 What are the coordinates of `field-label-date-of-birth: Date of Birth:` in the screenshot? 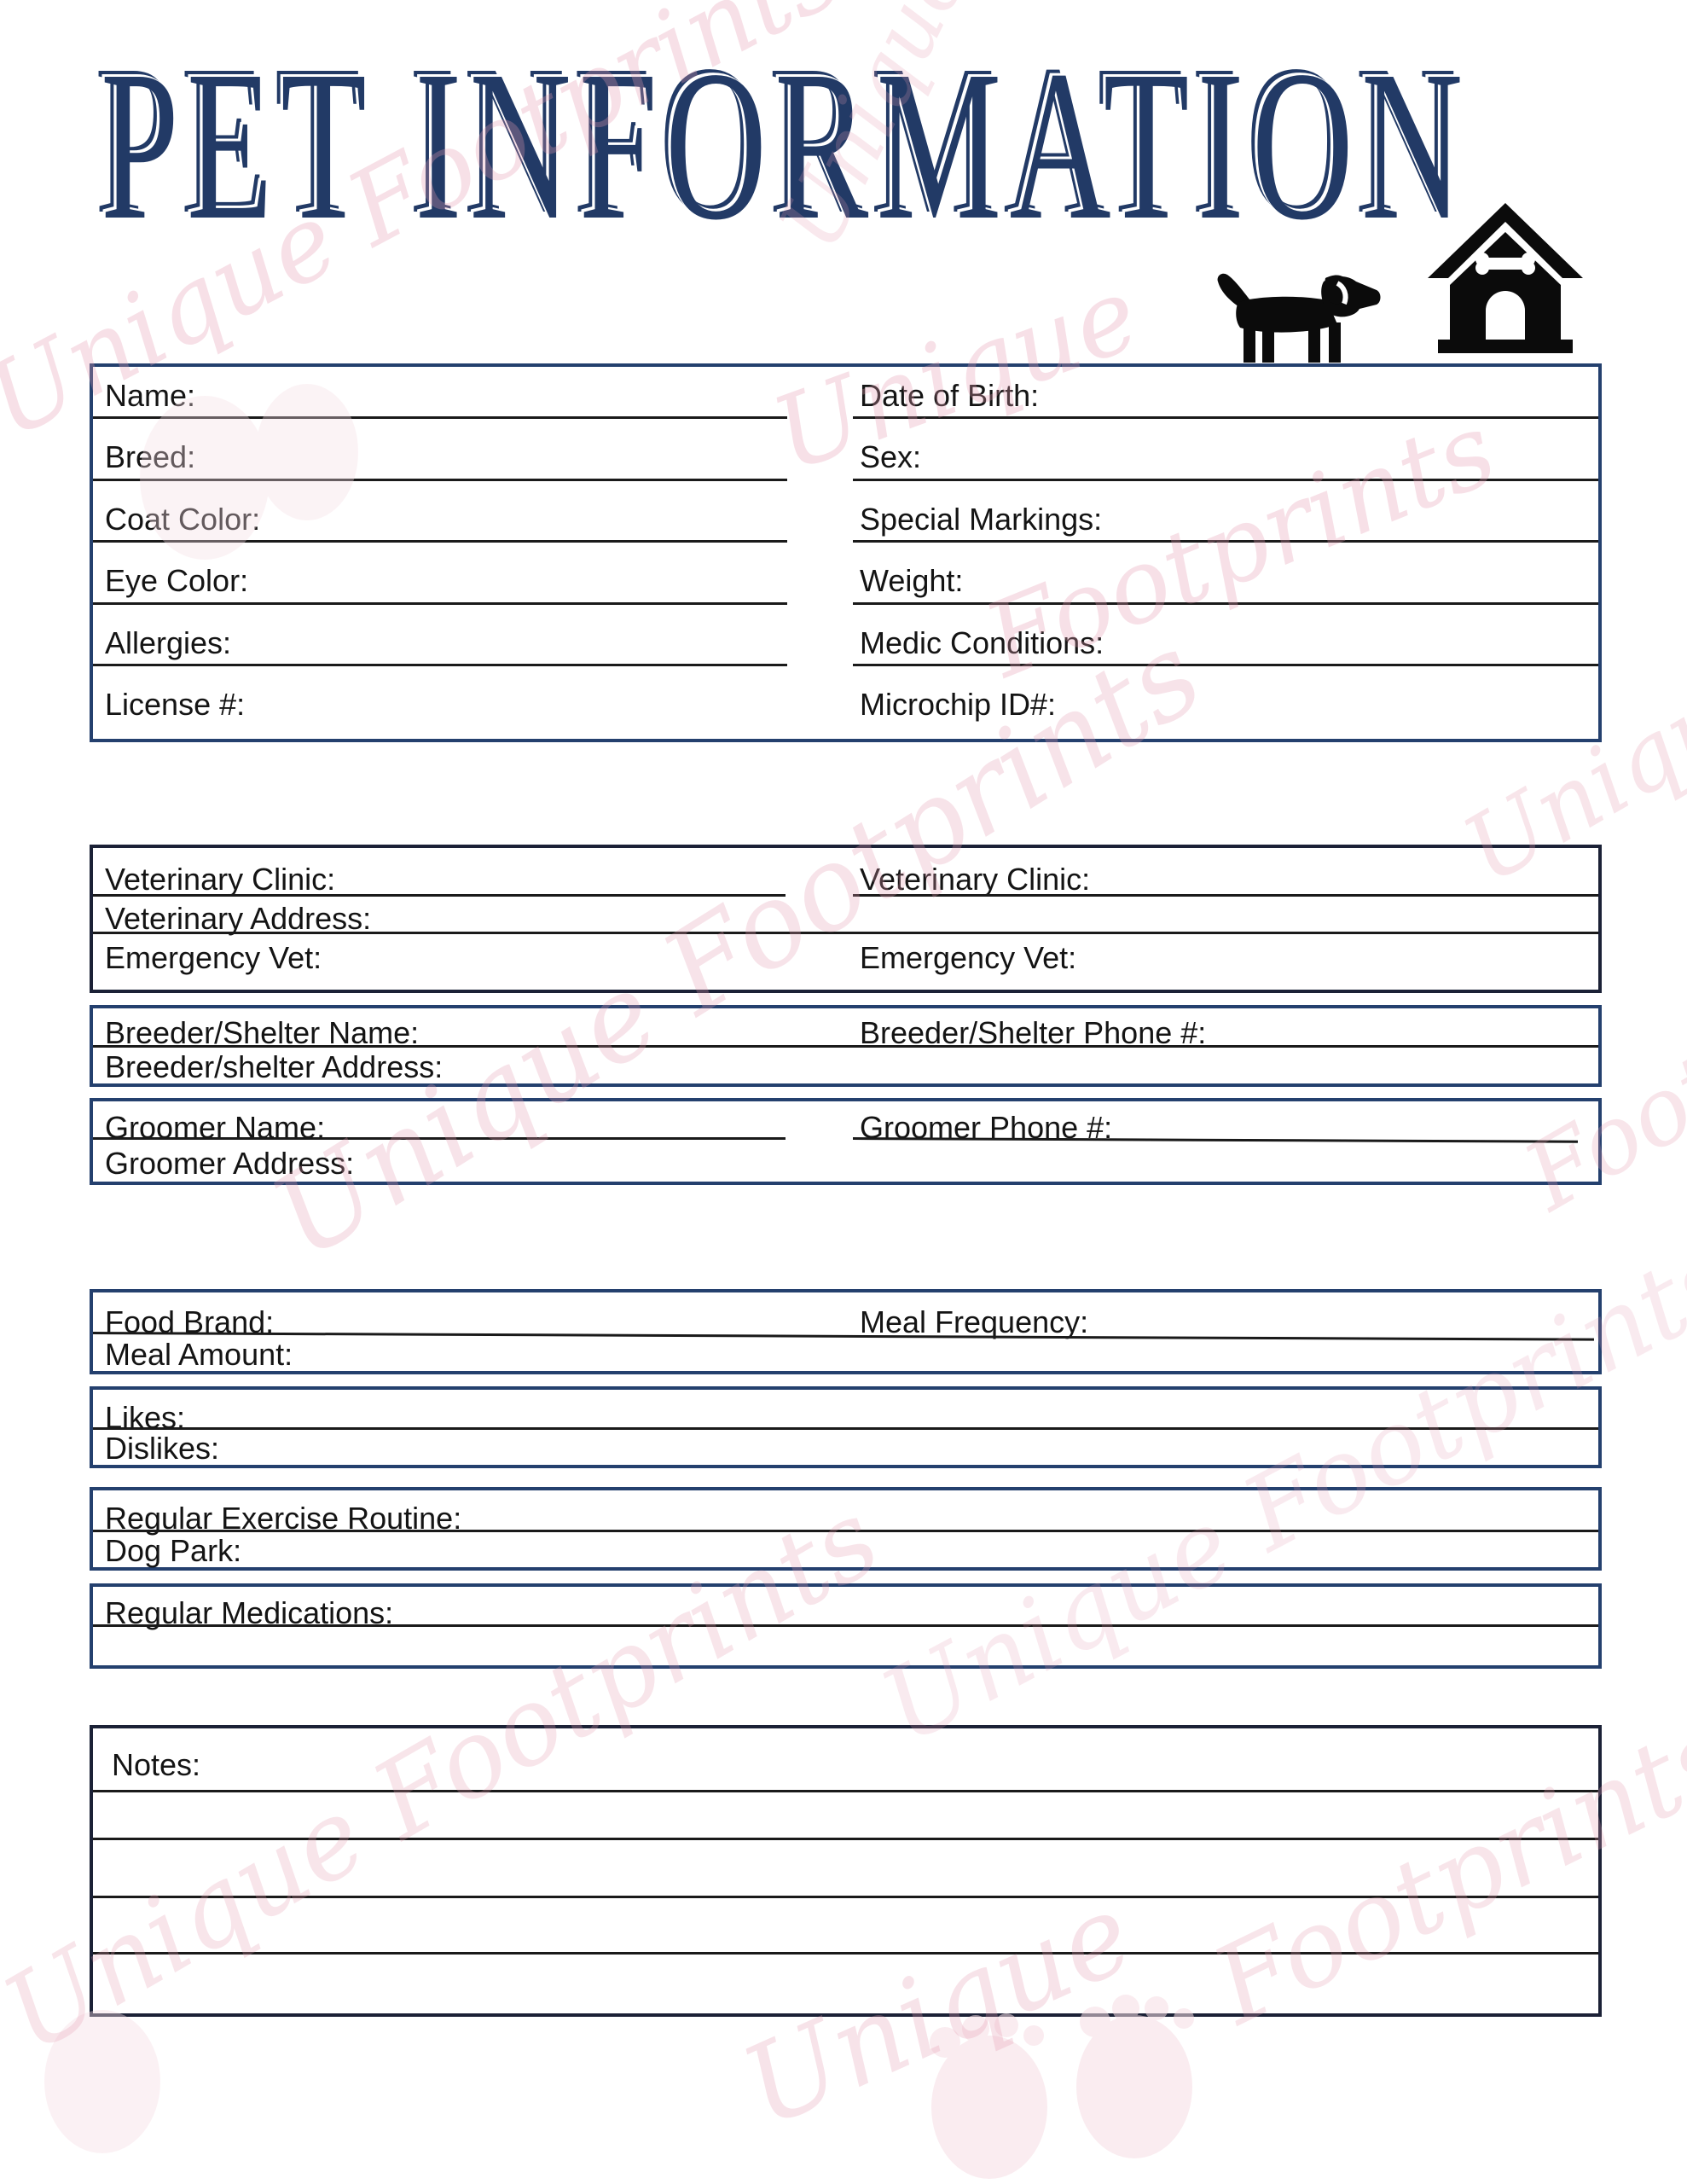 It's located at (950, 395).